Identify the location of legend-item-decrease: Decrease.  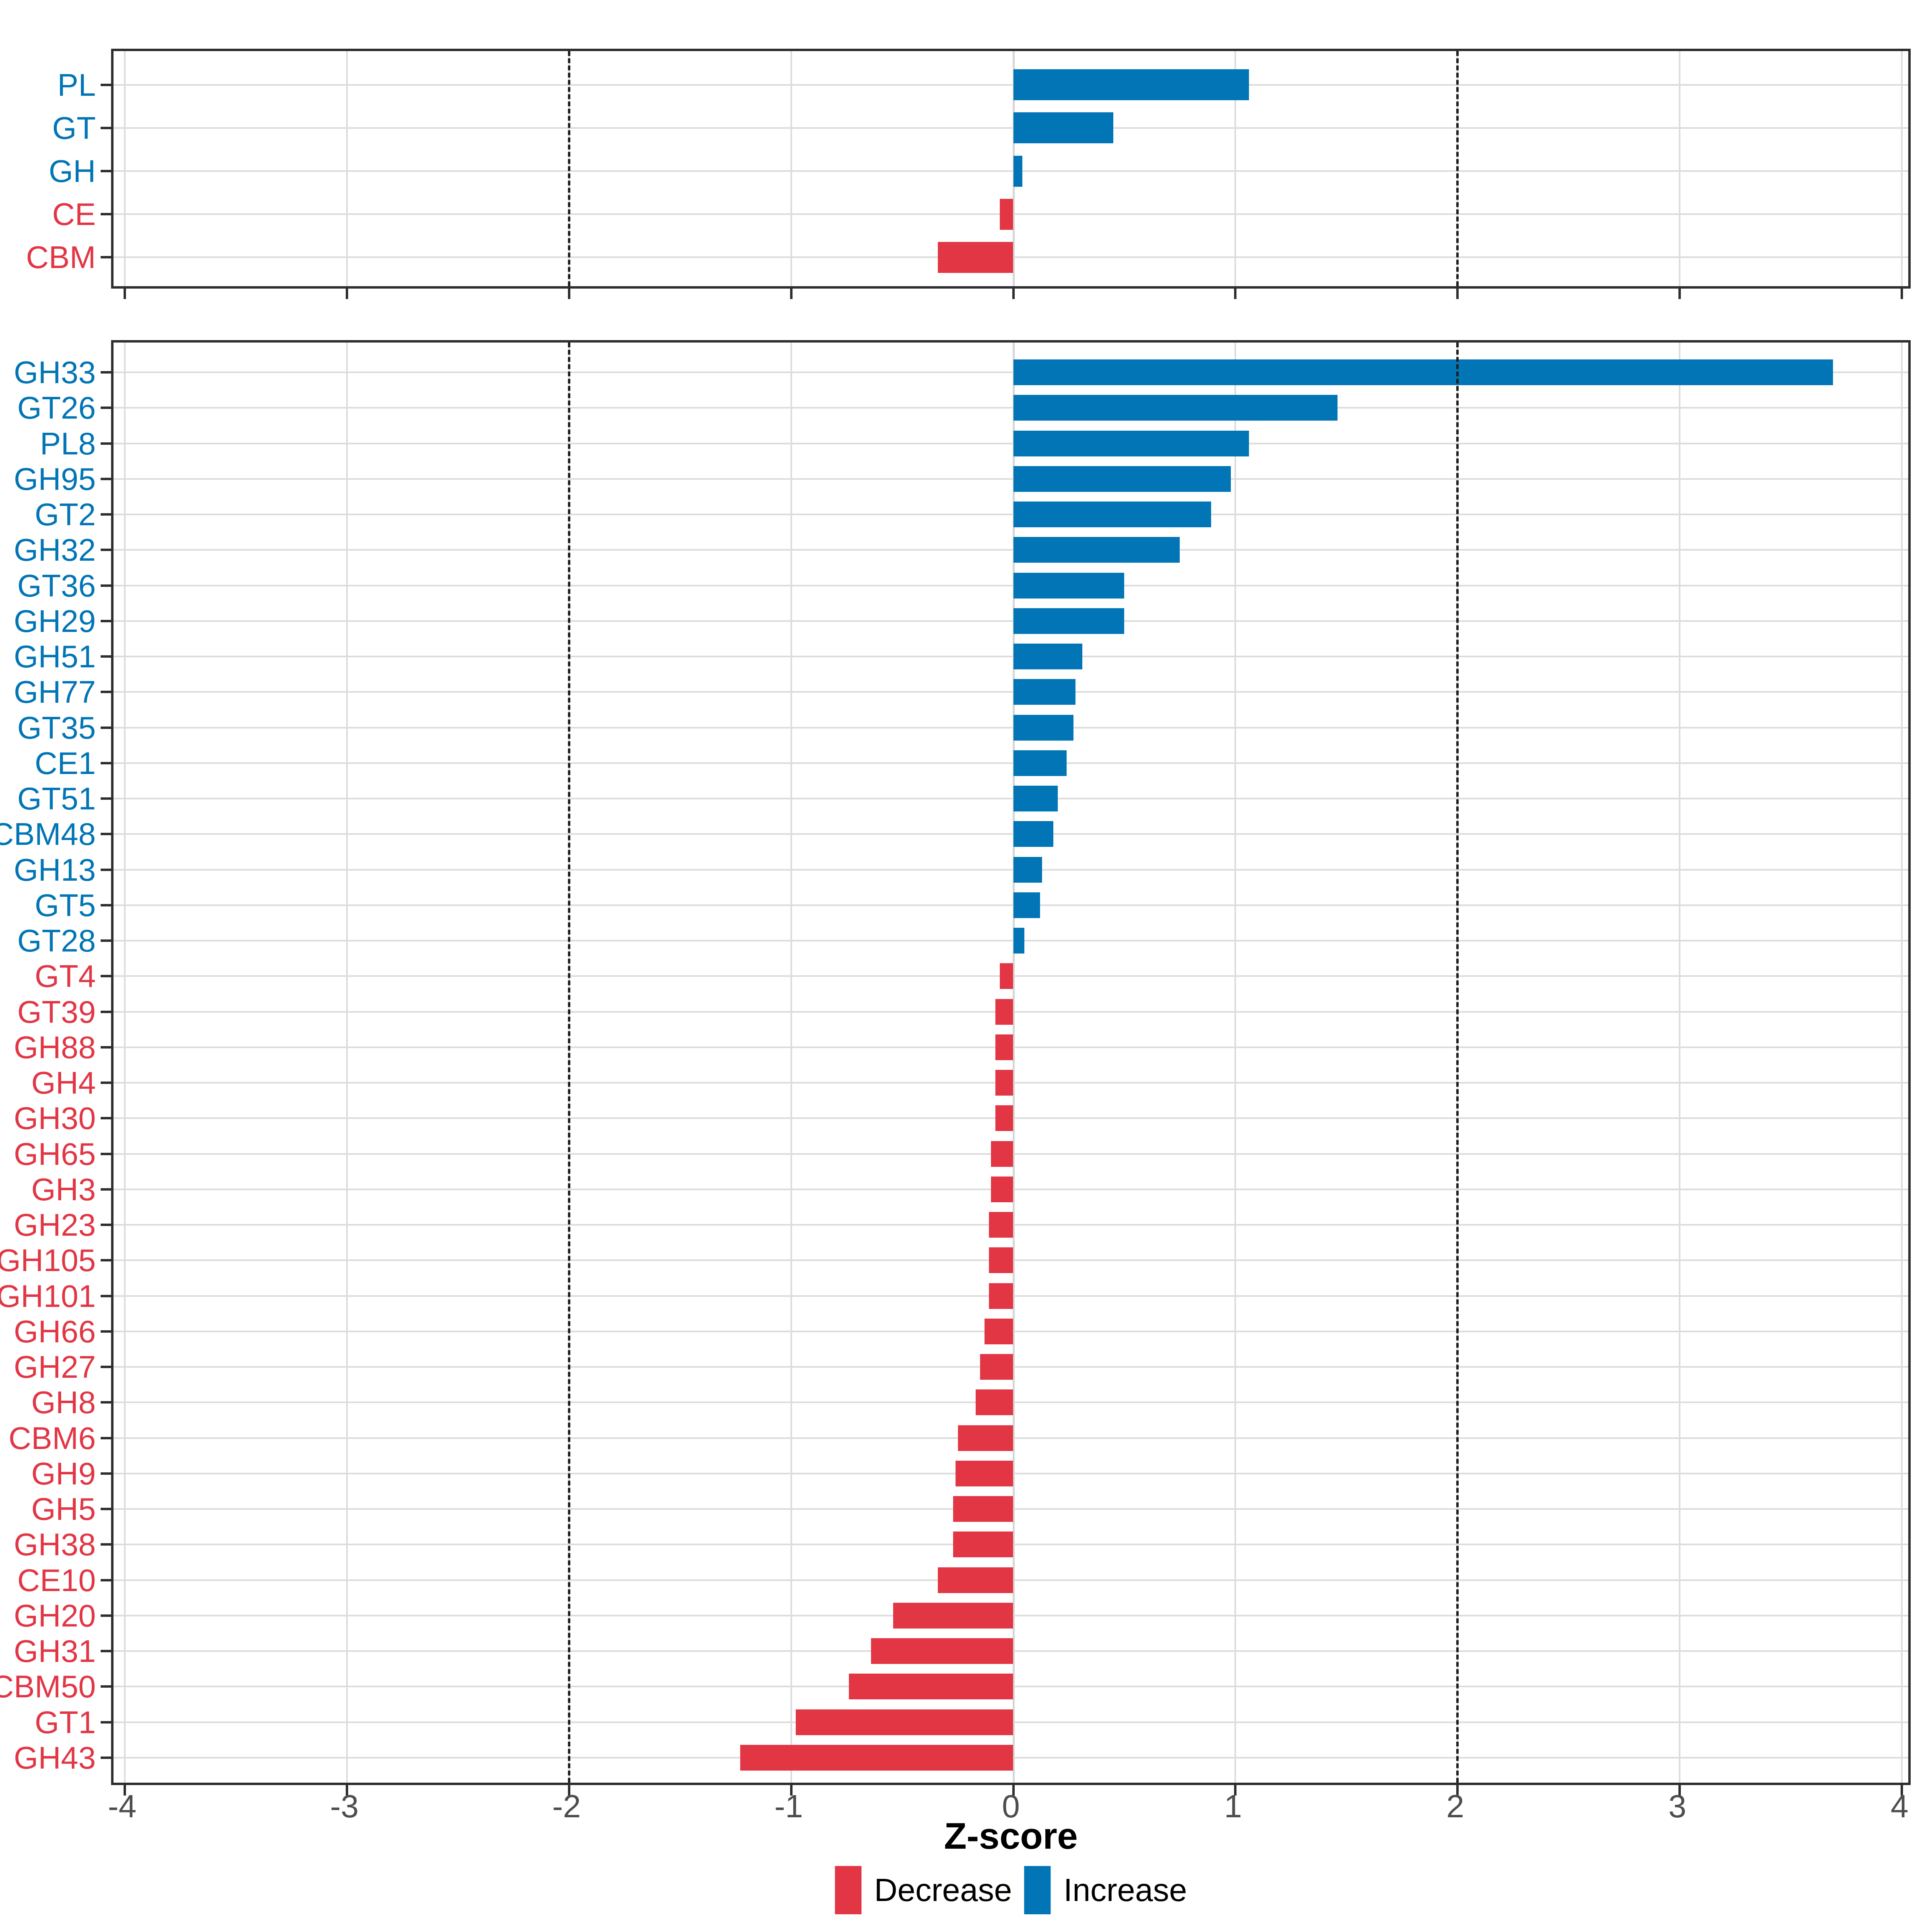
(923, 1890).